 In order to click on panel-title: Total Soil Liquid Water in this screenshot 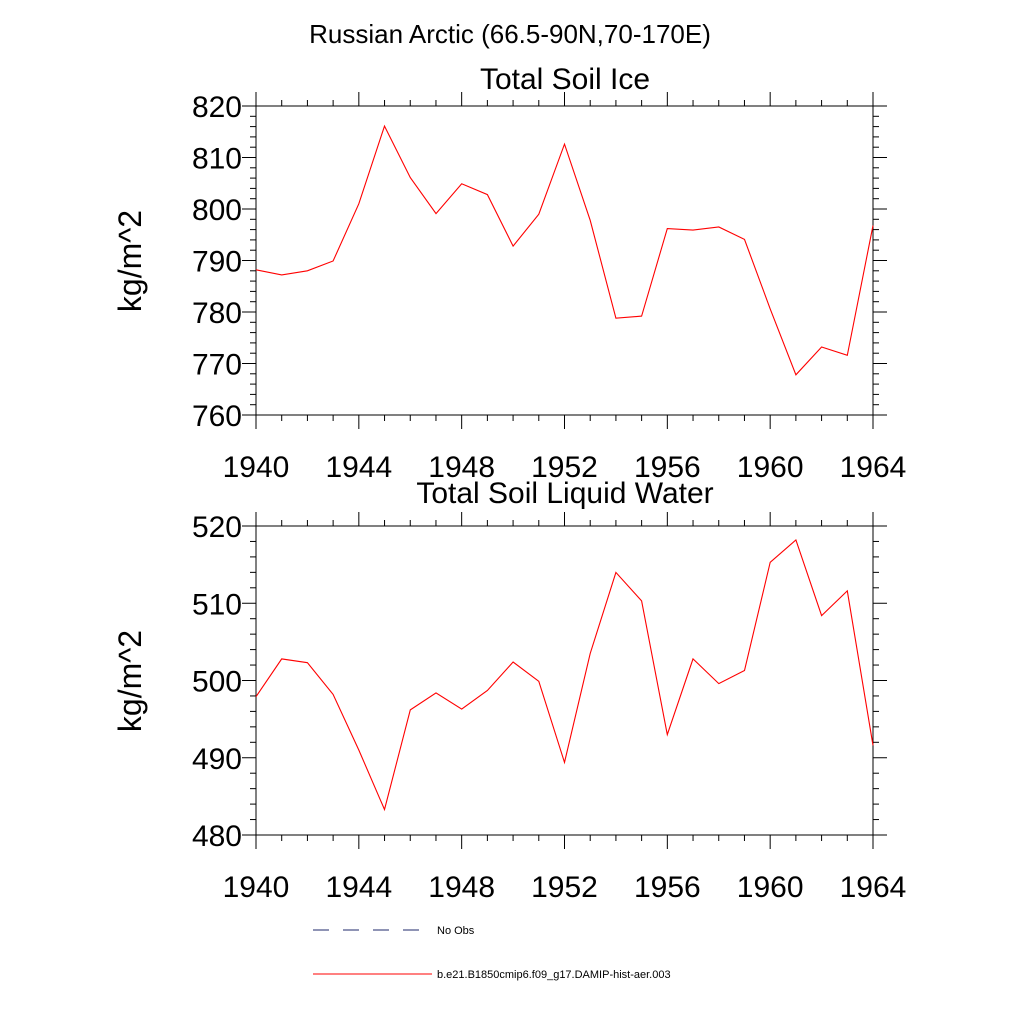, I will do `click(564, 493)`.